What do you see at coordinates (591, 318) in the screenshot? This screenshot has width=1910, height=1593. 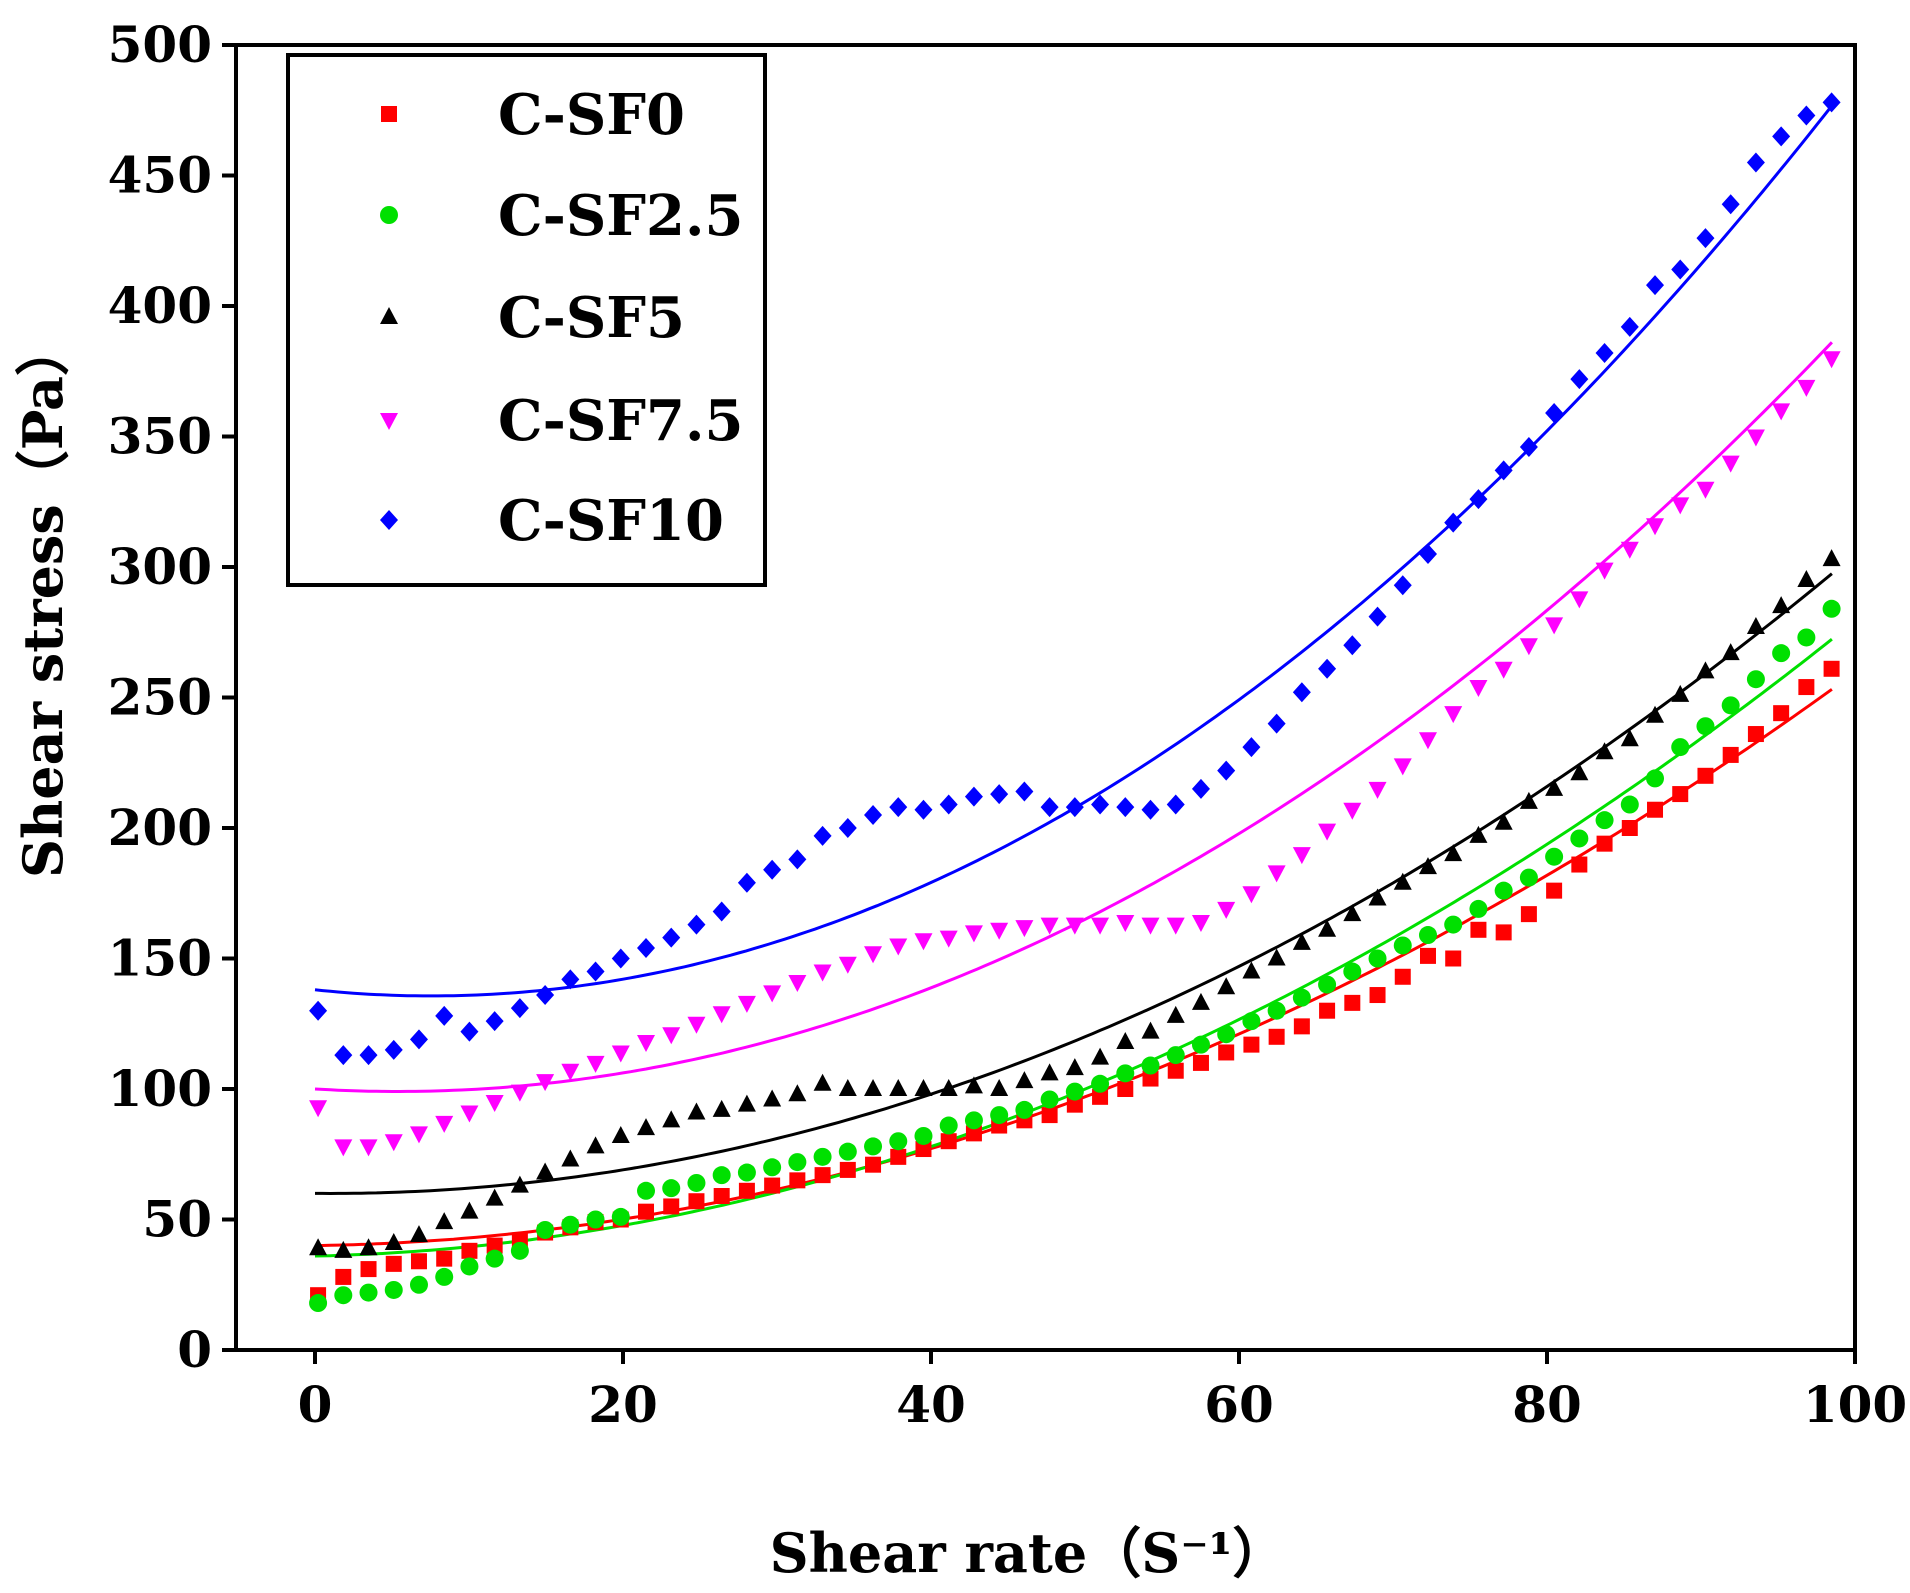 I see `legend-label: C-SF5` at bounding box center [591, 318].